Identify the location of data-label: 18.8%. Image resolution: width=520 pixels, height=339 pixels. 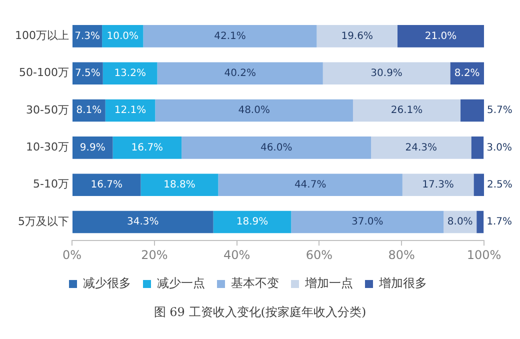
(180, 184).